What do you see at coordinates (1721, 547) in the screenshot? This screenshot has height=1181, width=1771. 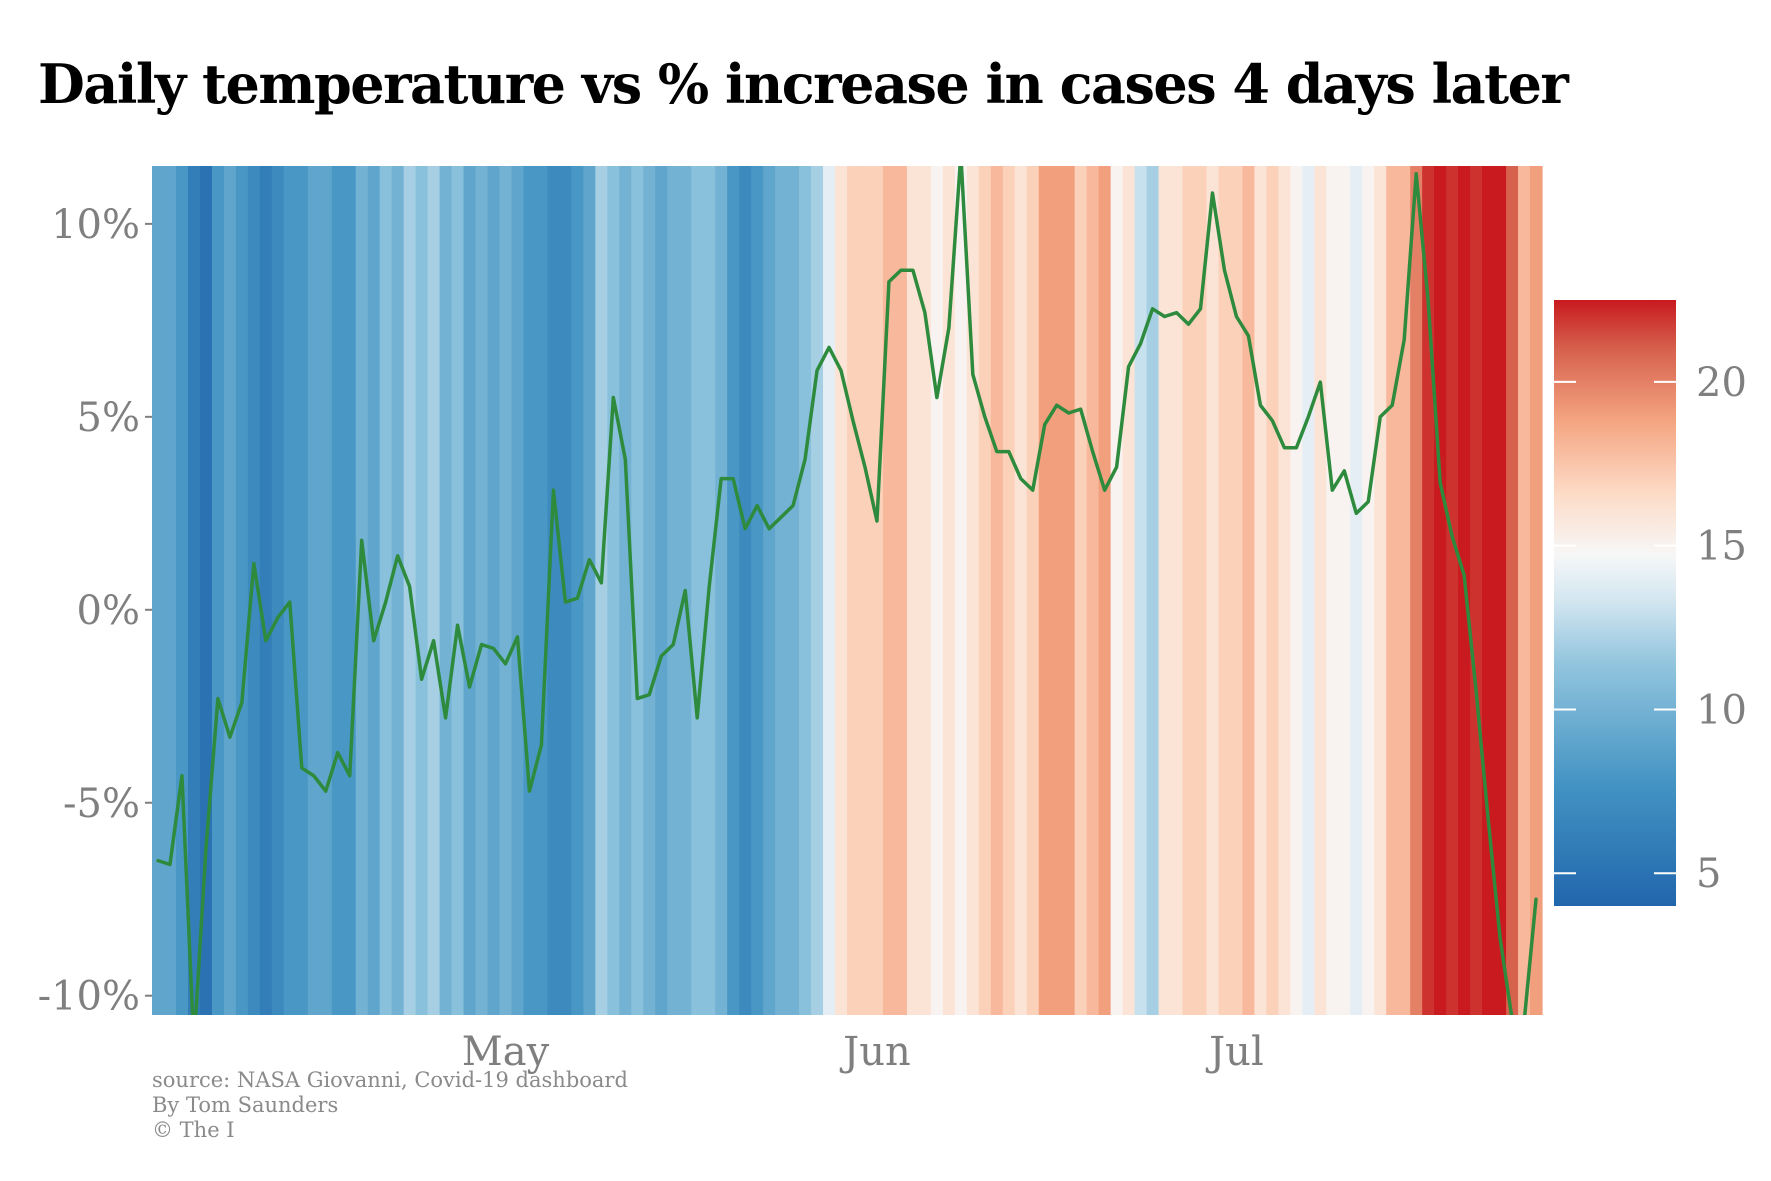 I see `colorbar-tick-label: 15` at bounding box center [1721, 547].